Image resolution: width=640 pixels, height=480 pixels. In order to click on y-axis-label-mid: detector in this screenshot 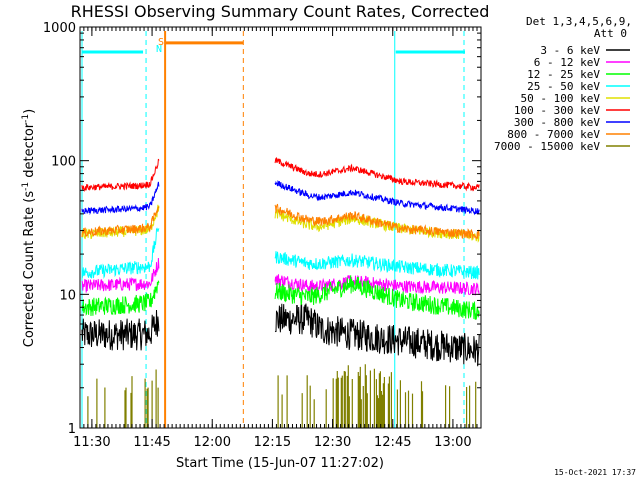, I will do `click(29, 152)`.